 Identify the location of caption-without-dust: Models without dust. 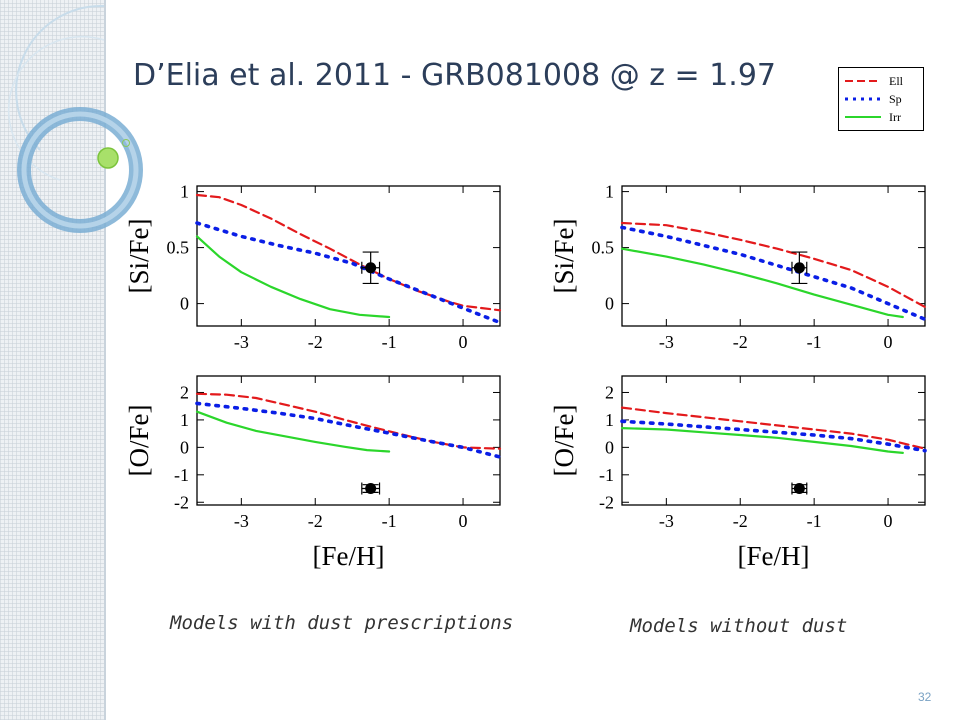
(739, 626).